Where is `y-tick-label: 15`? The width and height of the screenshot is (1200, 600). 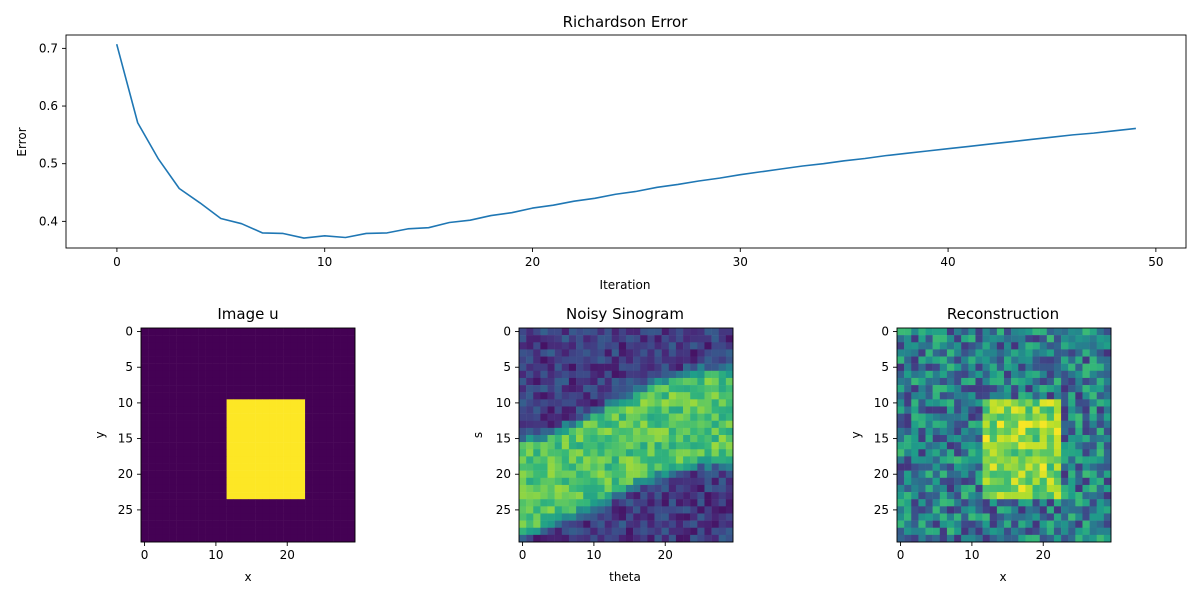 y-tick-label: 15 is located at coordinates (125, 439).